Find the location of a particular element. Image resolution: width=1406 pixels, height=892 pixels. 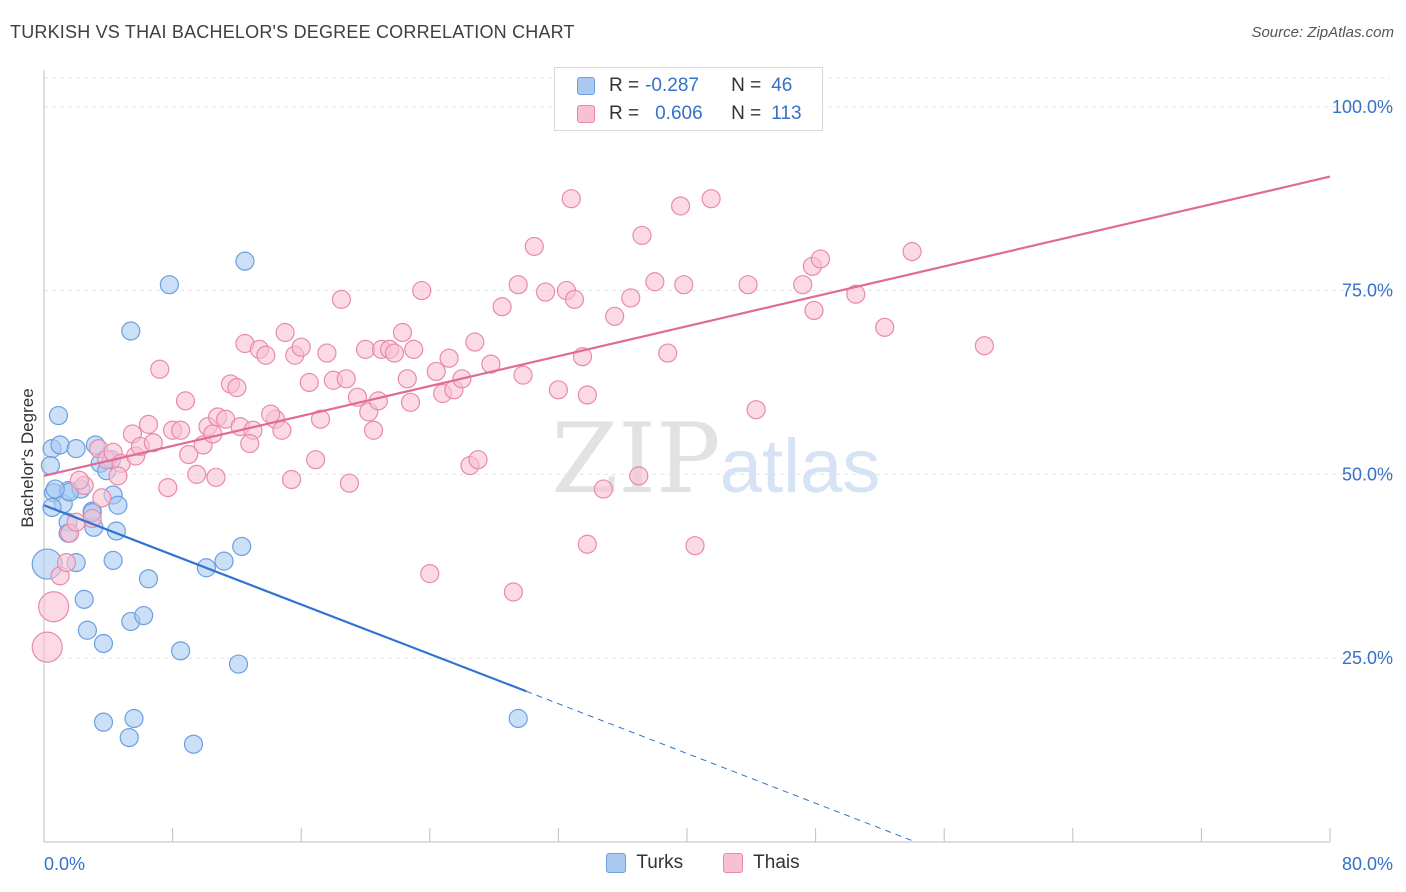

y-tick-label: 75.0% is located at coordinates (1367, 291).